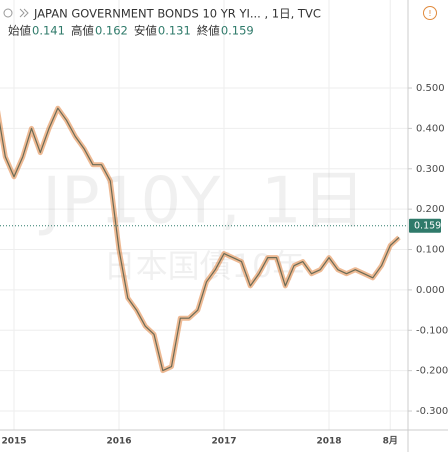 The width and height of the screenshot is (448, 452). Describe the element at coordinates (131, 31) in the screenshot. I see `ohlc-legend: 始値 0.141 高値 0.162 安値 0.131 終値 0.159` at that location.